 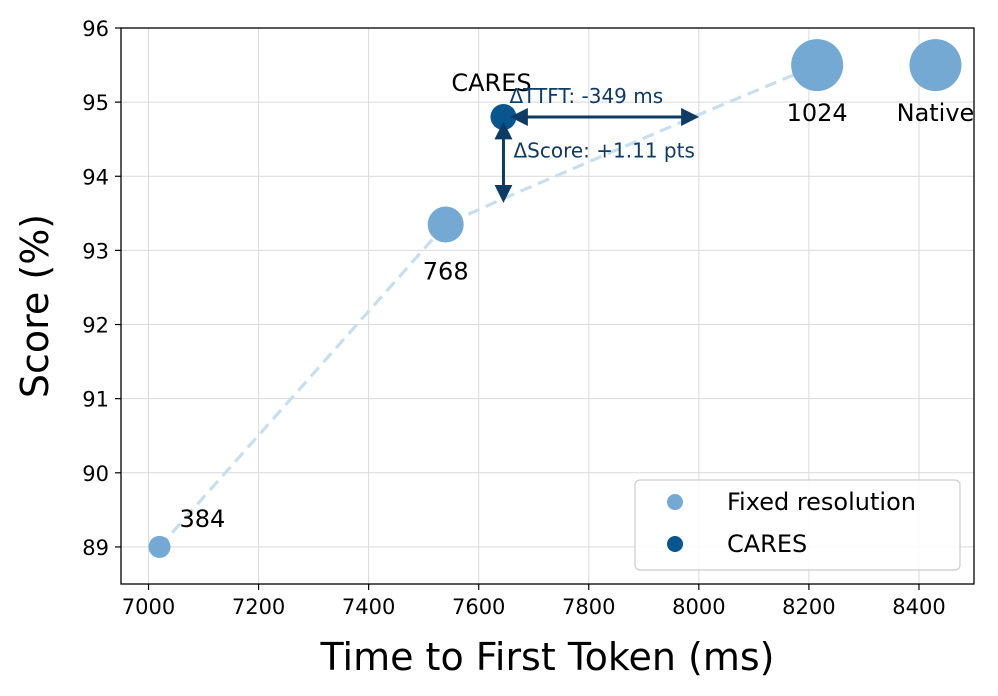 I want to click on x-tick-label: 7200, so click(x=258, y=607).